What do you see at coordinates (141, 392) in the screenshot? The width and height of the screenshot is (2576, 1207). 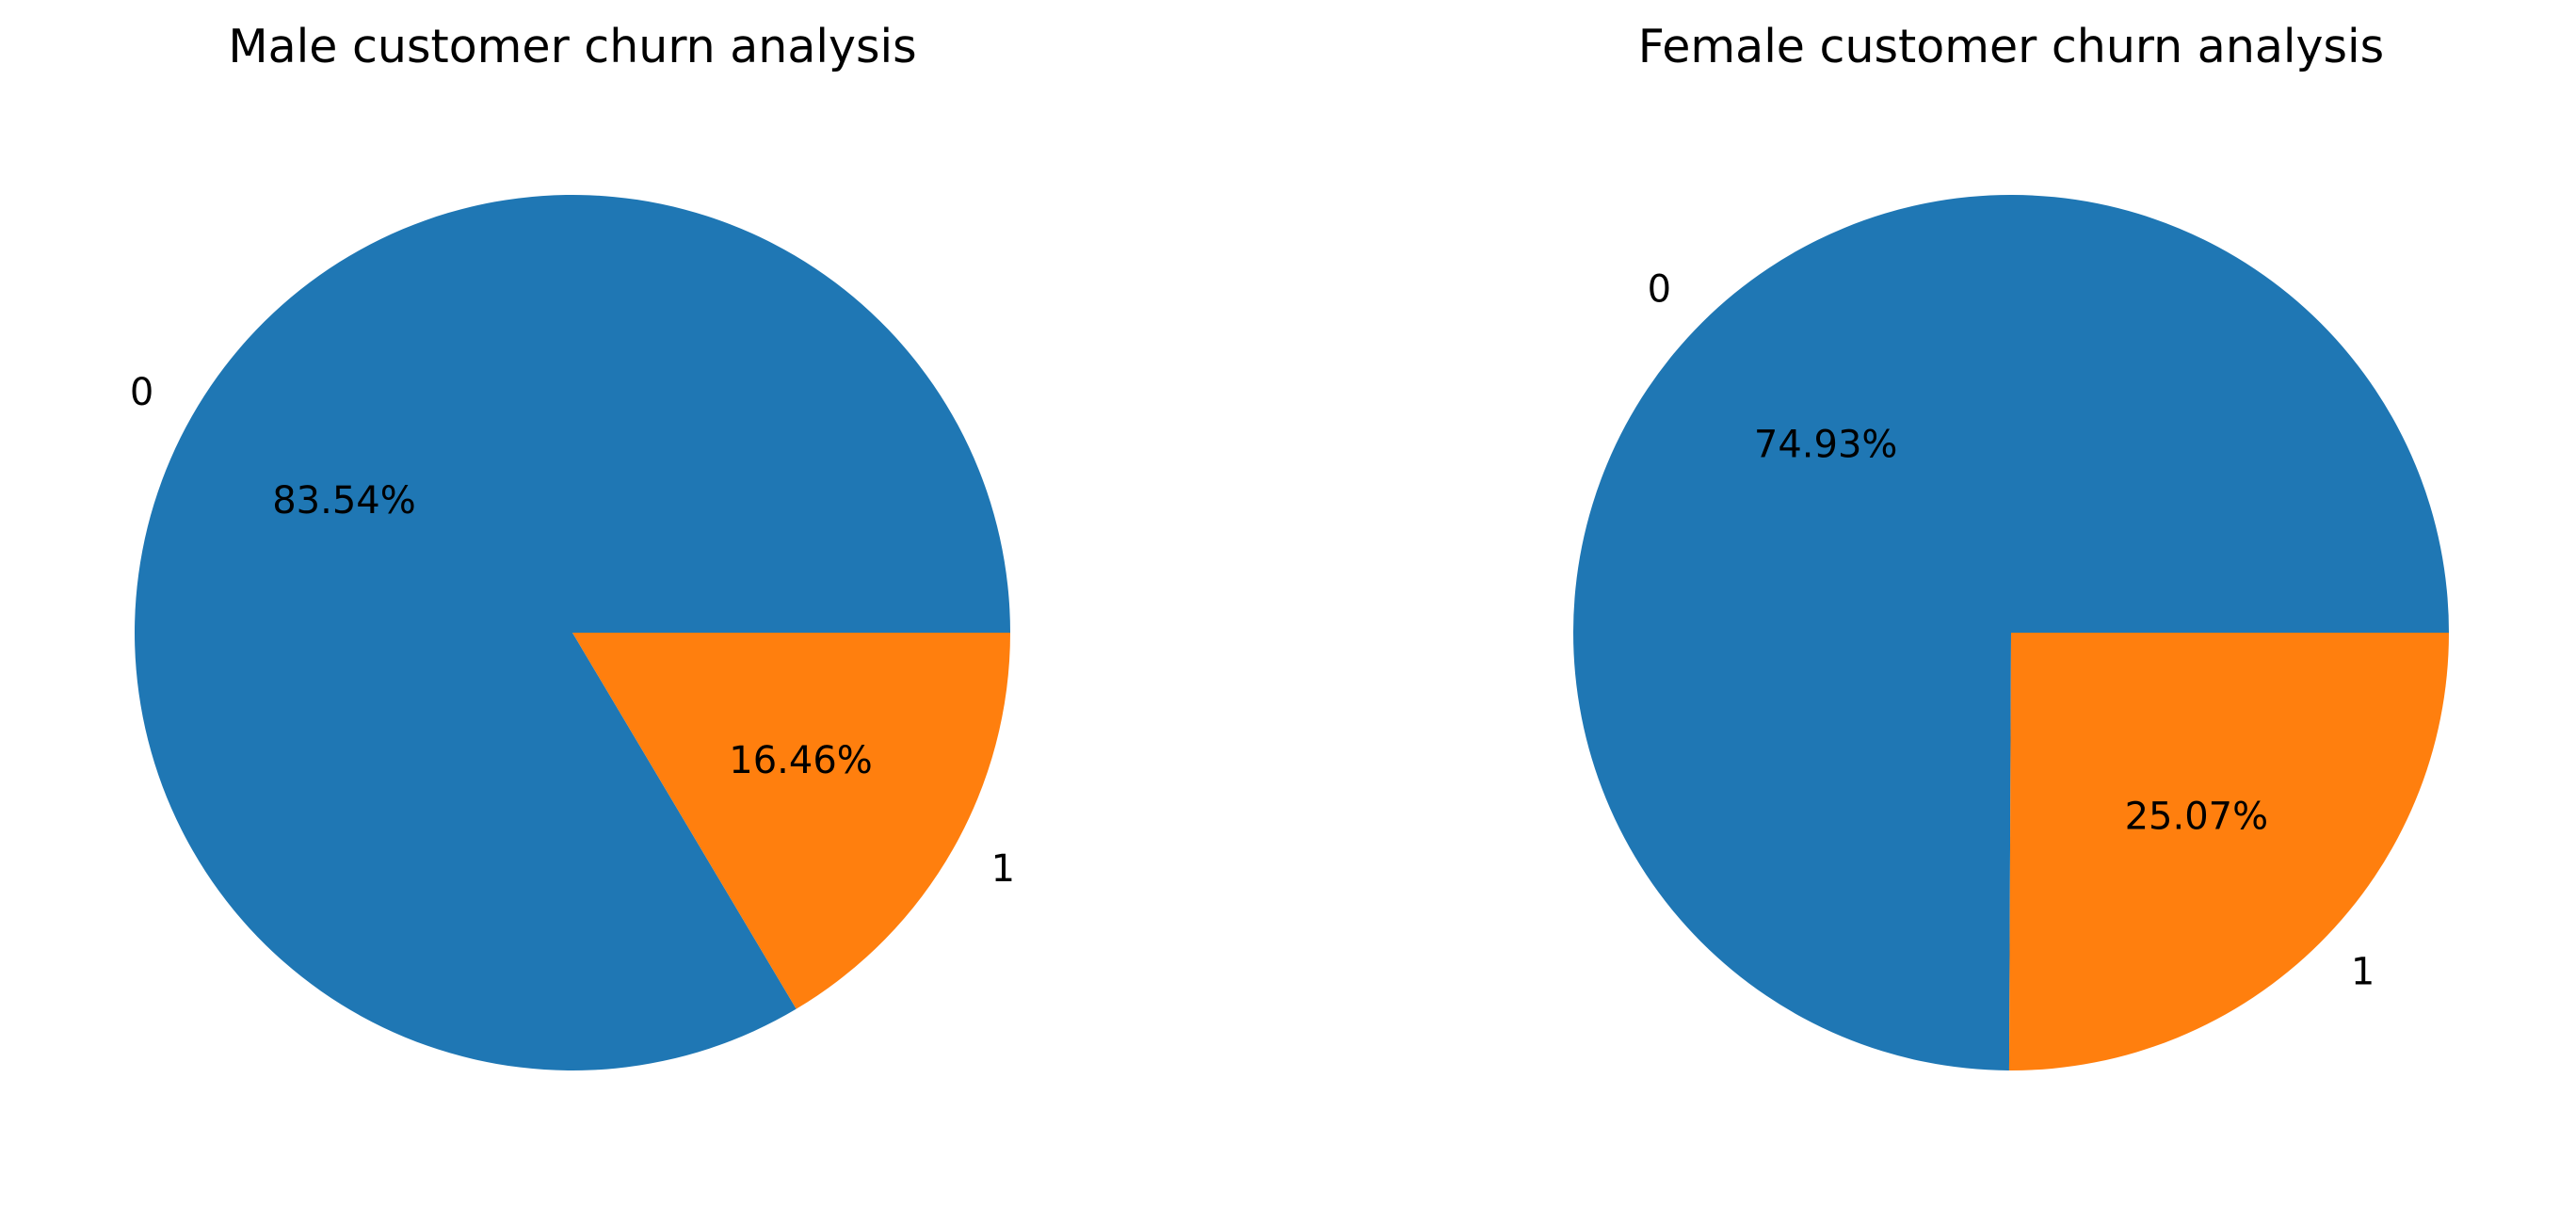 I see `male-slice-label-0: 0` at bounding box center [141, 392].